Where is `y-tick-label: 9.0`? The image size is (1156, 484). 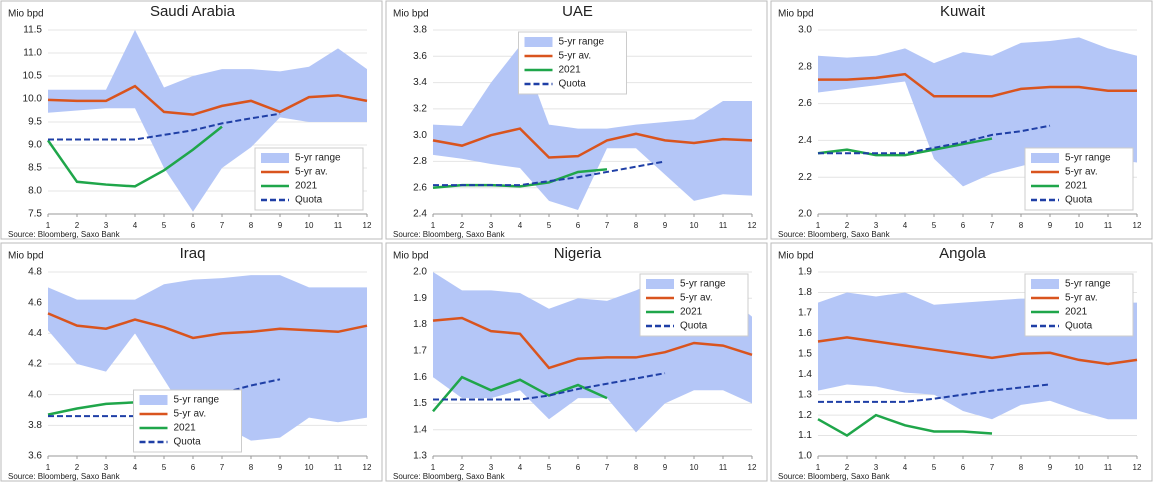 y-tick-label: 9.0 is located at coordinates (35, 145).